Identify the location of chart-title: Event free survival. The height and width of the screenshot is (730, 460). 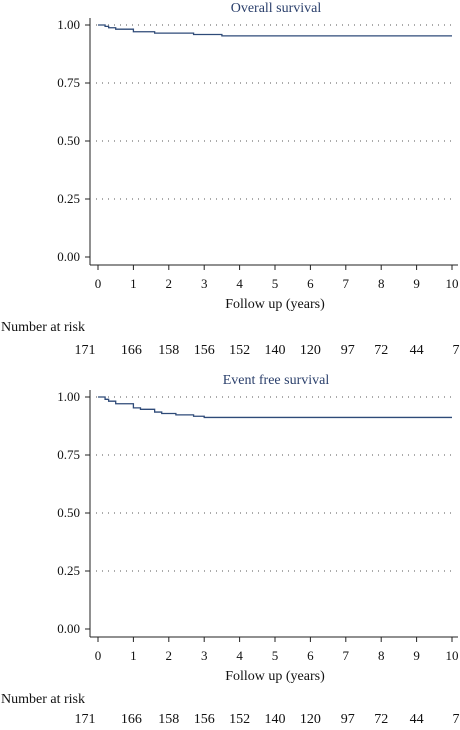
(276, 380).